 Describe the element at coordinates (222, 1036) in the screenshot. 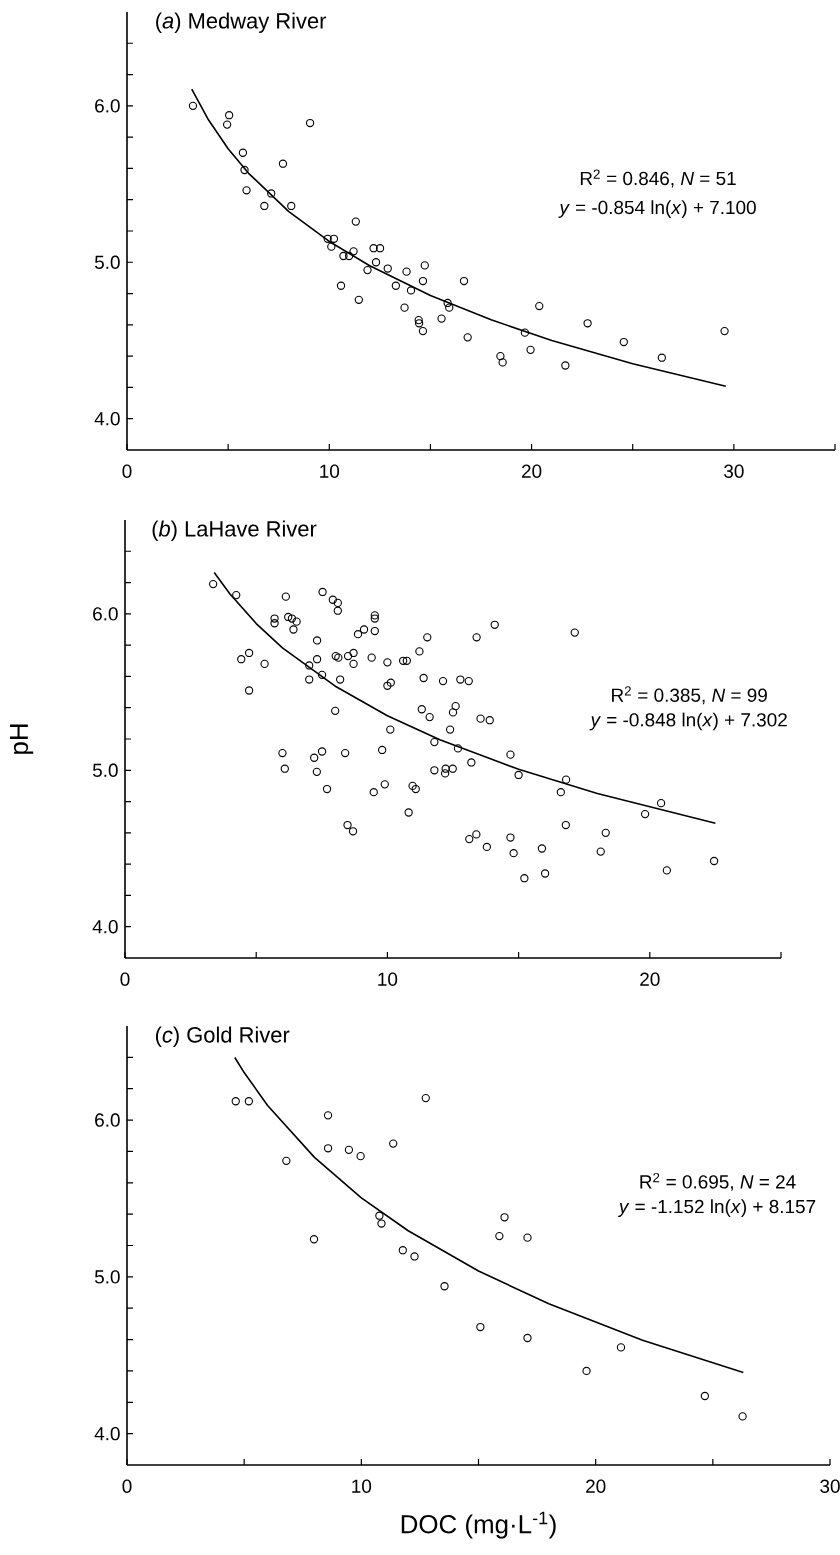

I see `chart-title: (c) Gold River` at that location.